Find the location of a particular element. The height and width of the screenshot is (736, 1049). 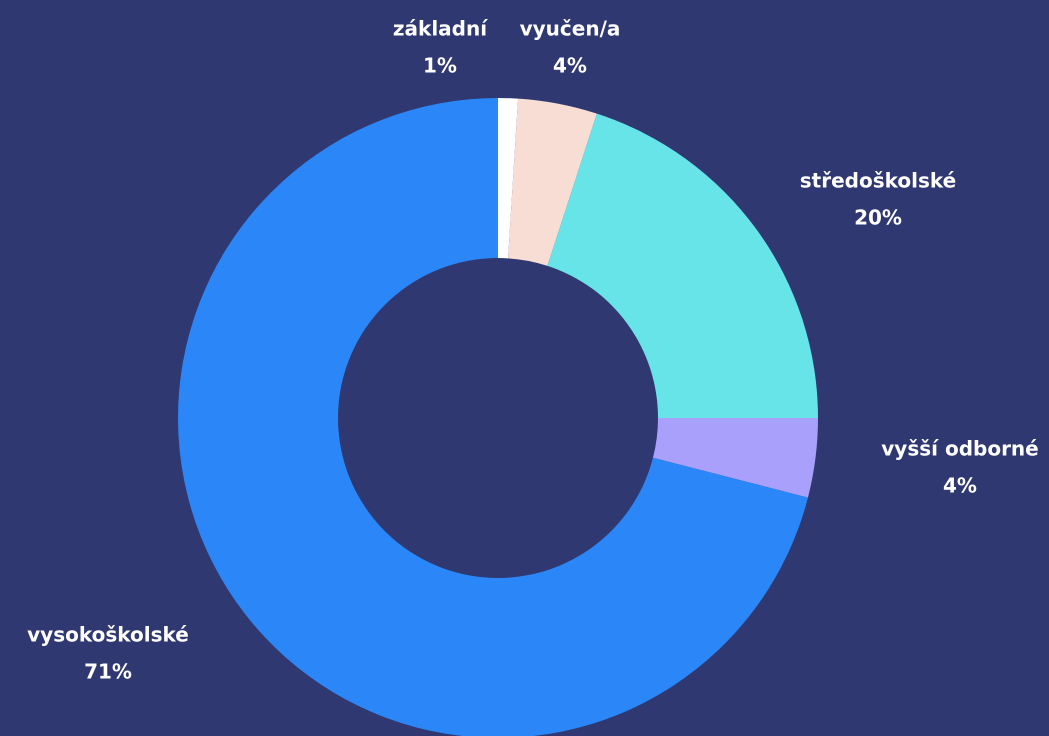

segment-value: 1% is located at coordinates (440, 66).